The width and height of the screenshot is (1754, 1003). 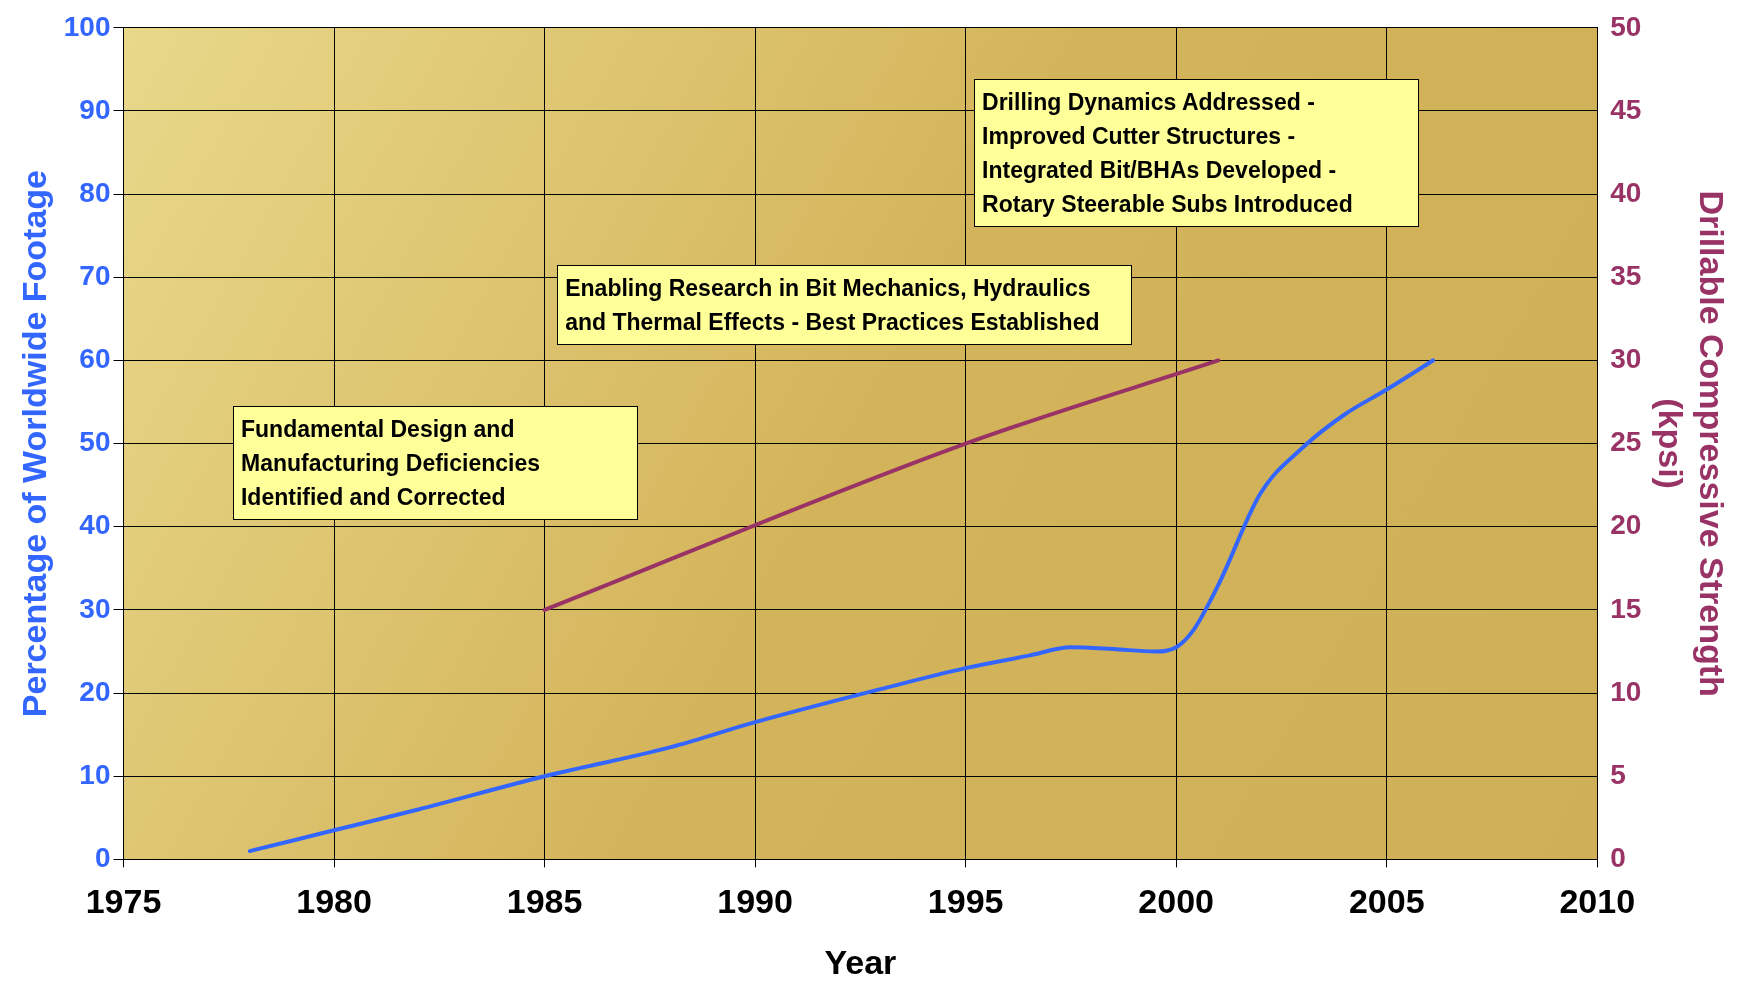 I want to click on y2-tick-label: 25, so click(x=1626, y=442).